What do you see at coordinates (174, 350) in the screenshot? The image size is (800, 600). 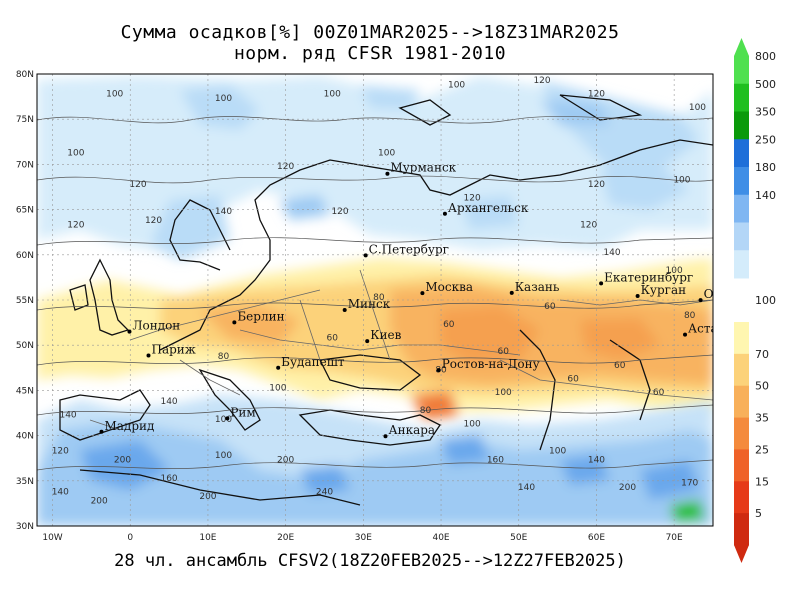 I see `city-label: Париж` at bounding box center [174, 350].